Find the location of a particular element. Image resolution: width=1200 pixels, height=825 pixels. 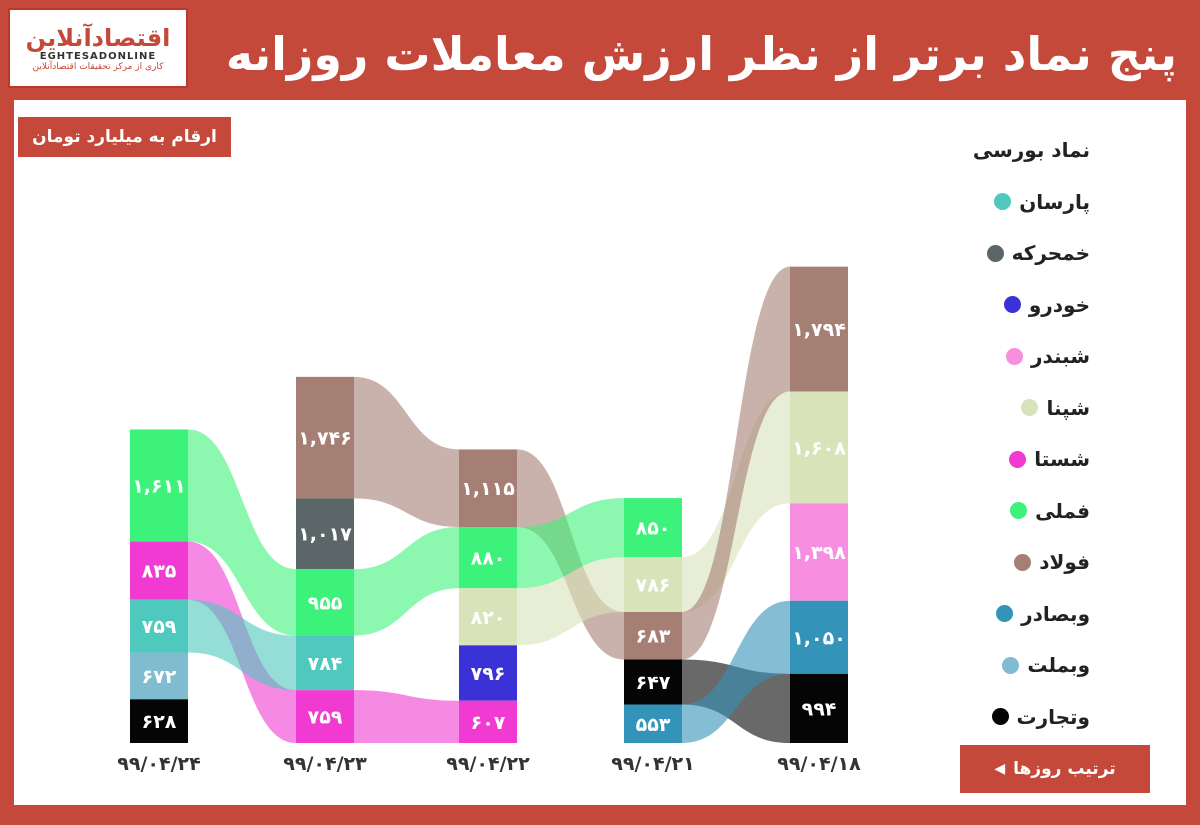

data-label: ۸۵۰ is located at coordinates (653, 529).